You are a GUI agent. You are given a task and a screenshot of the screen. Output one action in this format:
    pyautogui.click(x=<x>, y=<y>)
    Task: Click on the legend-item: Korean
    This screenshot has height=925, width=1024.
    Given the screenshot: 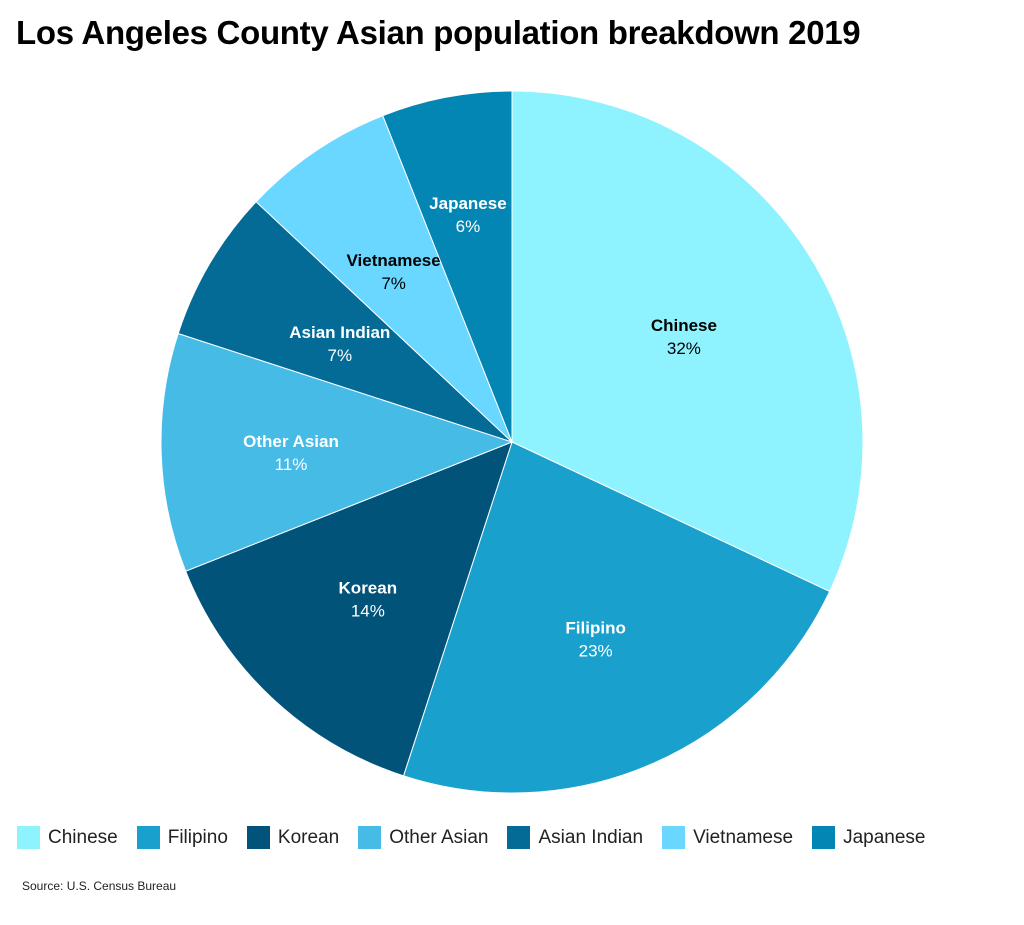 What is the action you would take?
    pyautogui.click(x=293, y=837)
    